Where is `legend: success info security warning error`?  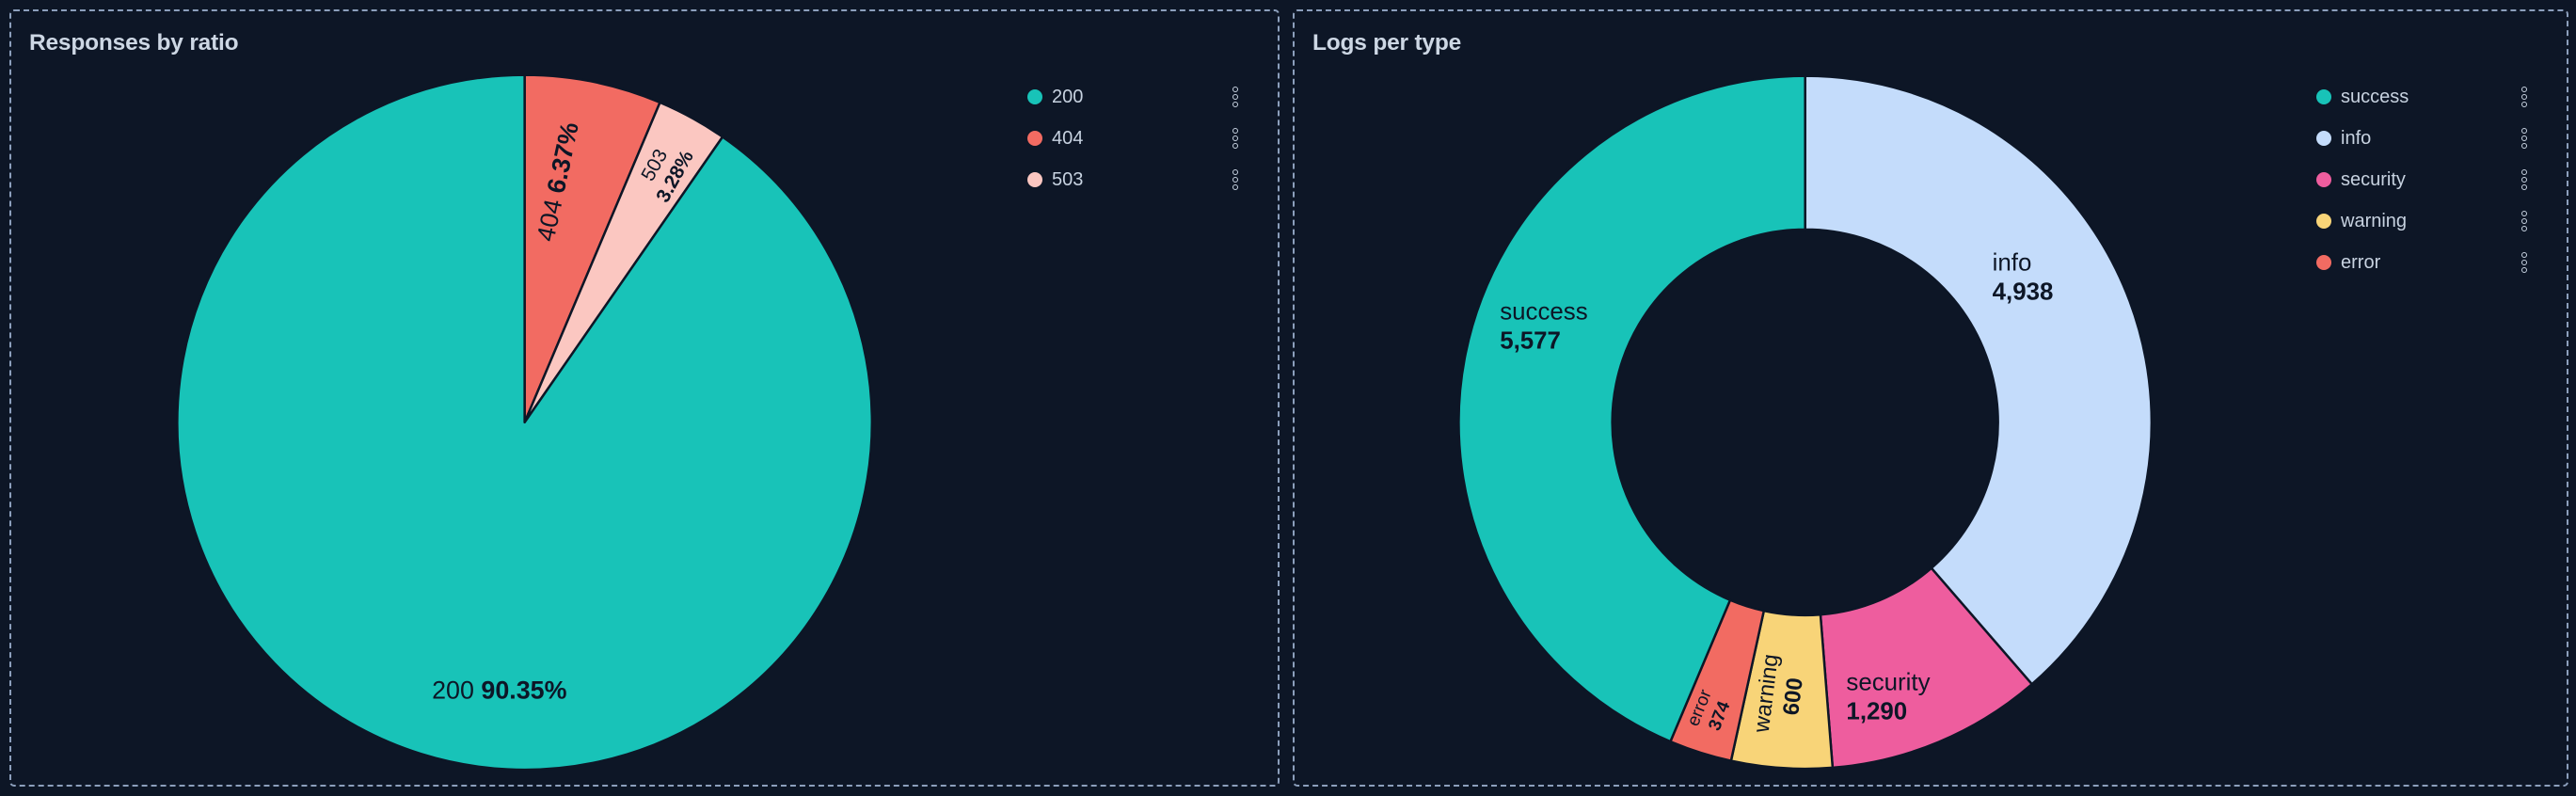
legend: success info security warning error is located at coordinates (2422, 179).